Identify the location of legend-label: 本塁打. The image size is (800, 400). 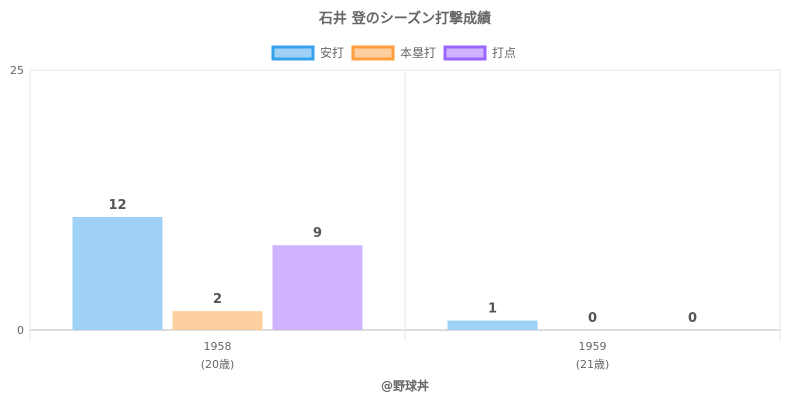
(418, 53).